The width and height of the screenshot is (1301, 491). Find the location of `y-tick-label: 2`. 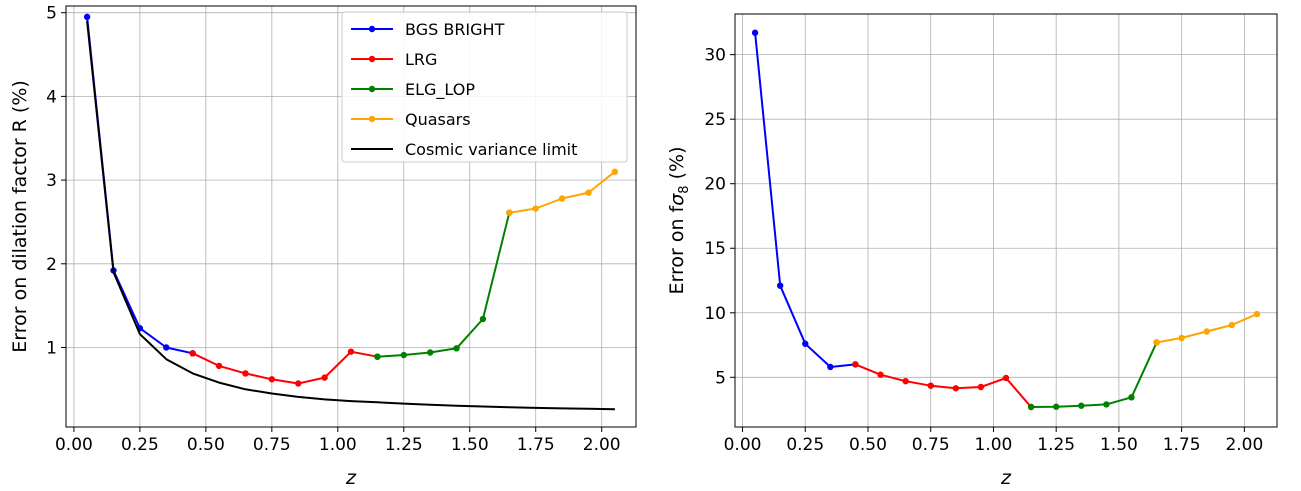

y-tick-label: 2 is located at coordinates (51, 265).